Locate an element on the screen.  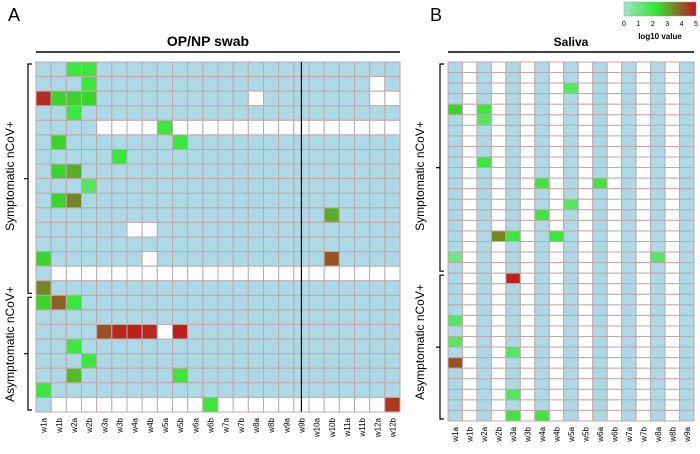
column-label: w7a is located at coordinates (226, 425).